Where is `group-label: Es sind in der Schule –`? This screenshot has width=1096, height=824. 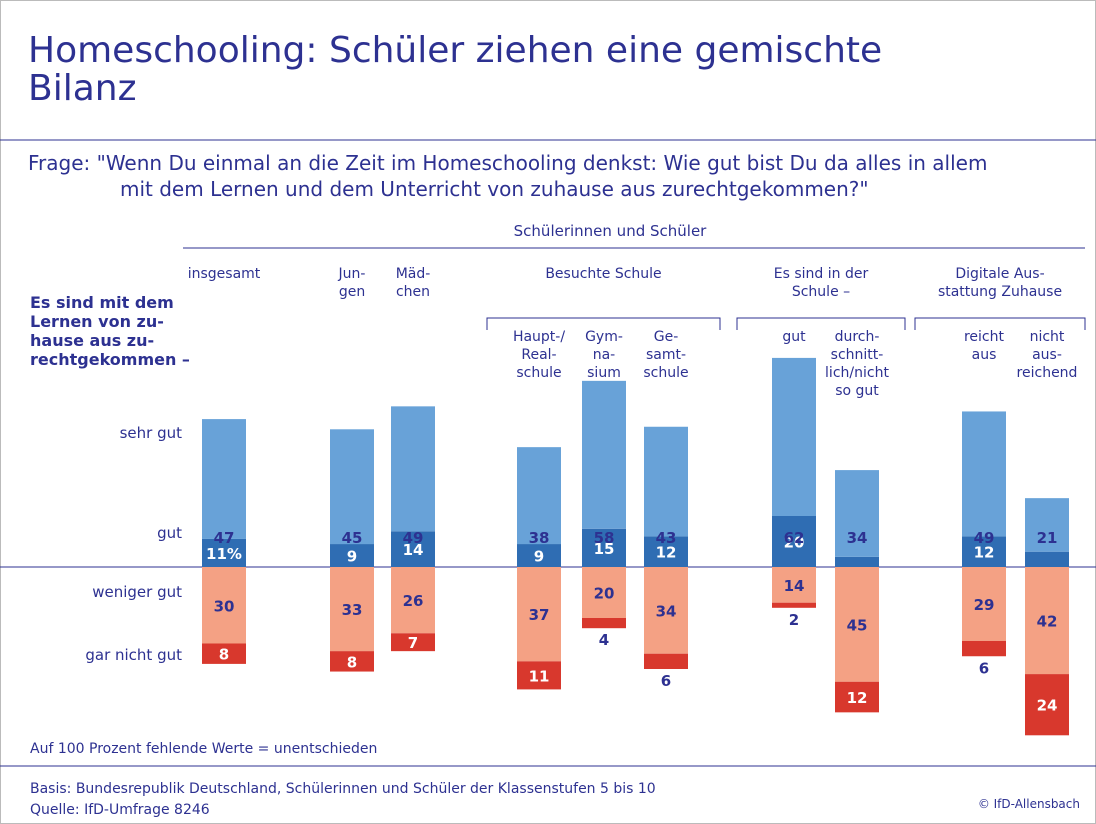
group-label: Es sind in der Schule – is located at coordinates (821, 283).